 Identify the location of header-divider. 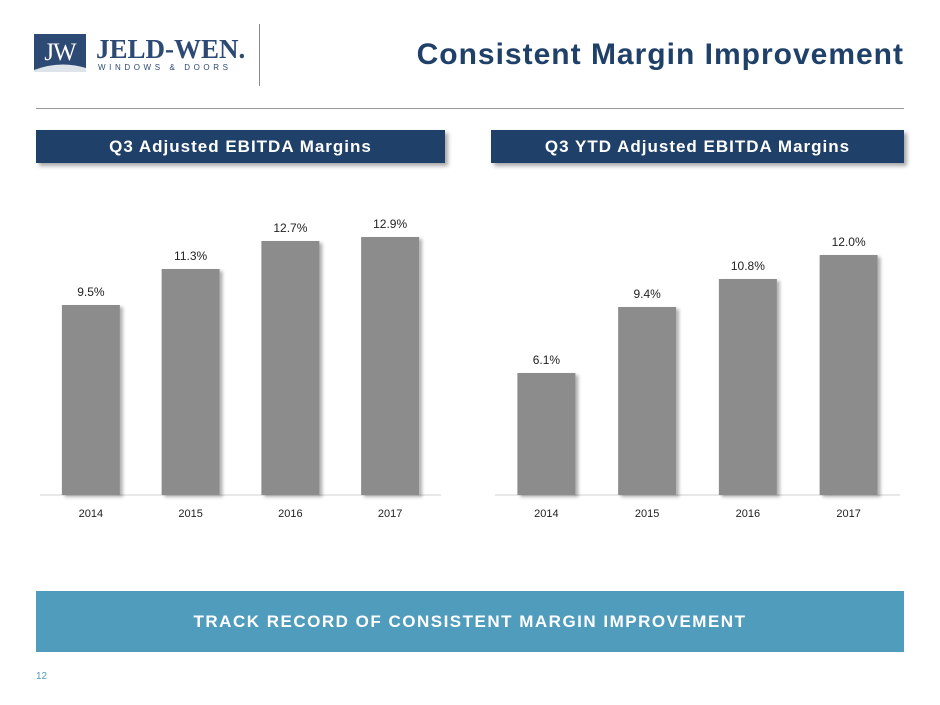
(259, 55).